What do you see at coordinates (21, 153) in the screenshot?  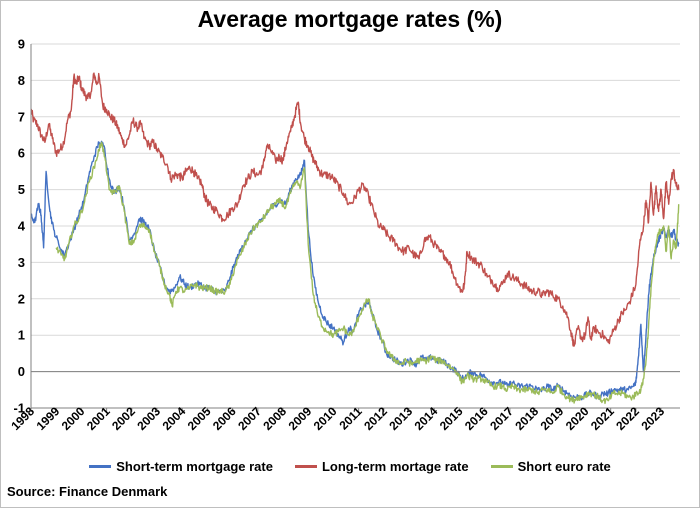 I see `y-tick-label: 6` at bounding box center [21, 153].